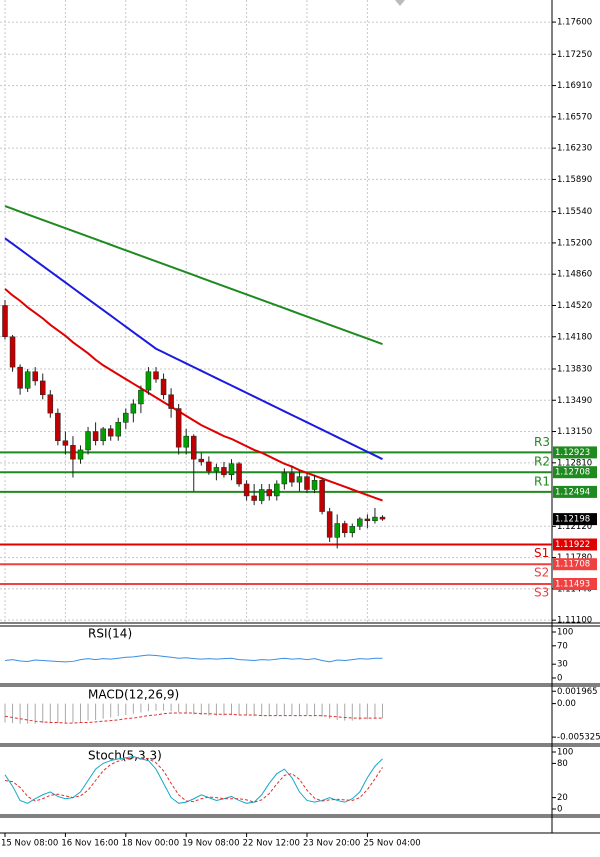  What do you see at coordinates (562, 764) in the screenshot?
I see `y-tick-label: 80` at bounding box center [562, 764].